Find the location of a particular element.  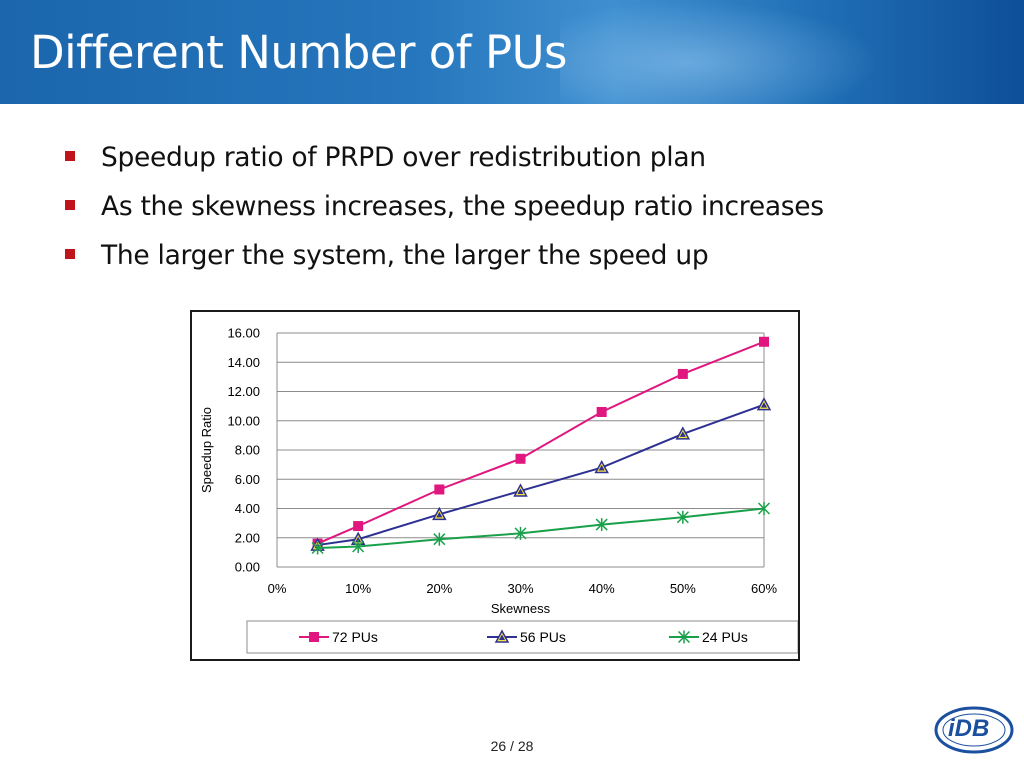

y-tick-label: 14.00 is located at coordinates (243, 362).